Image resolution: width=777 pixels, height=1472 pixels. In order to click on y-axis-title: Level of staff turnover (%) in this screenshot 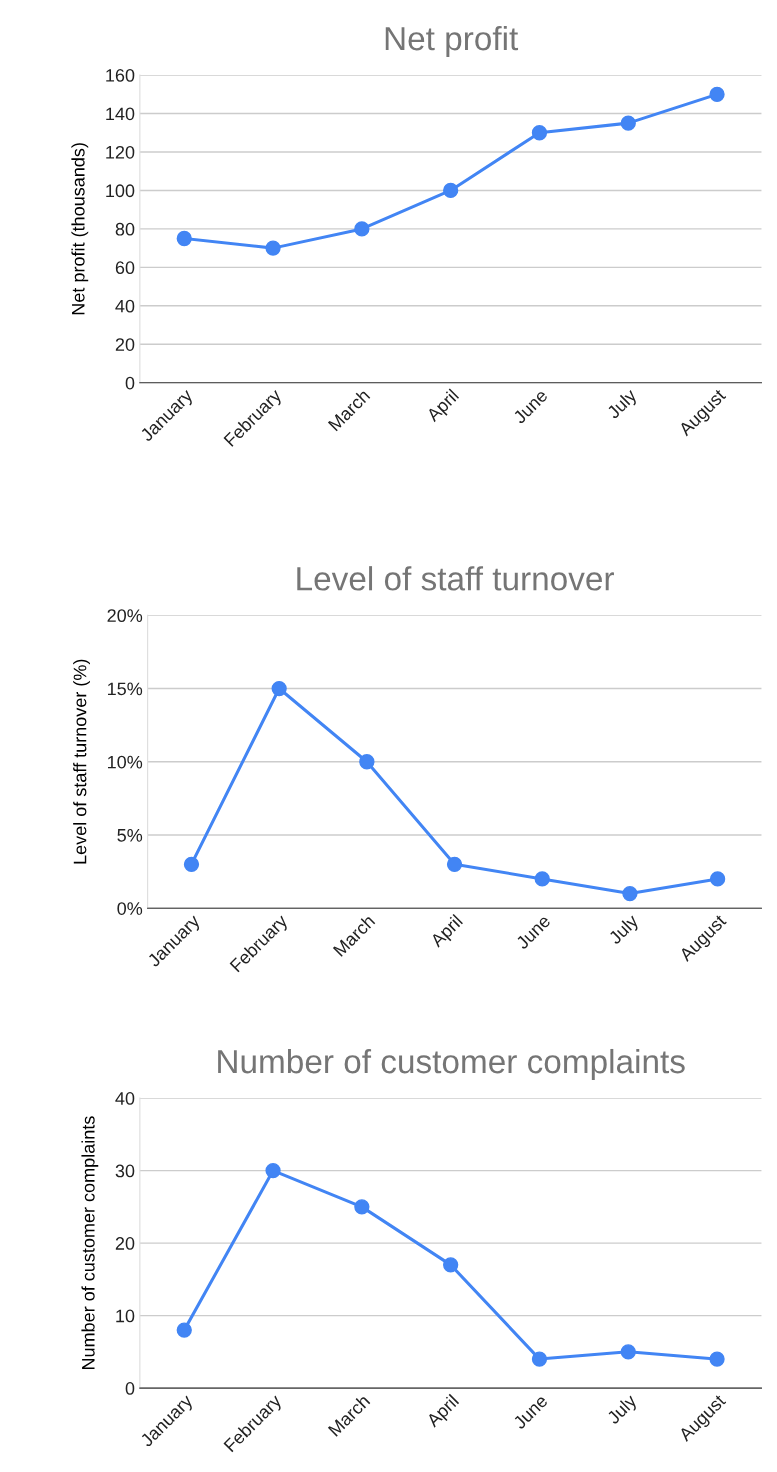, I will do `click(81, 761)`.